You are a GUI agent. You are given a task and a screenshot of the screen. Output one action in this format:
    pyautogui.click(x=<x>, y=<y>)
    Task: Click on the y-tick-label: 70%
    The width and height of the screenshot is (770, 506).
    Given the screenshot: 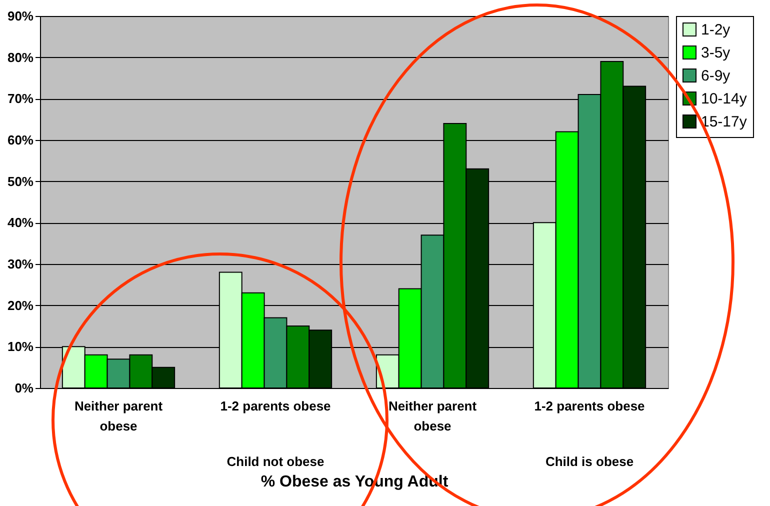 What is the action you would take?
    pyautogui.click(x=20, y=98)
    